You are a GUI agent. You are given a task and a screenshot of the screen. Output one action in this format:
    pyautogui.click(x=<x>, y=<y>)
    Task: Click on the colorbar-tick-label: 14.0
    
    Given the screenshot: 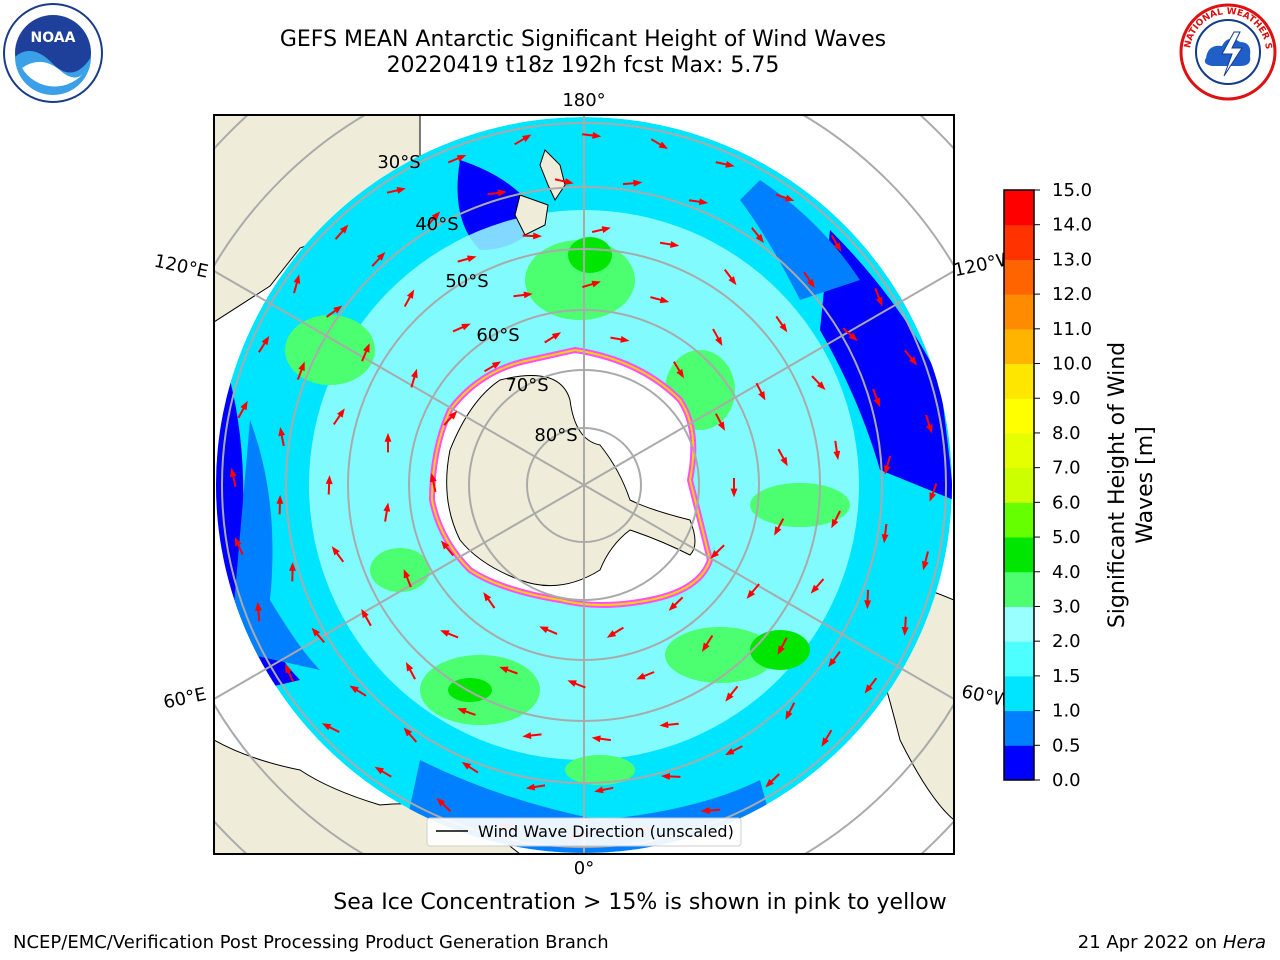 What is the action you would take?
    pyautogui.click(x=1072, y=225)
    